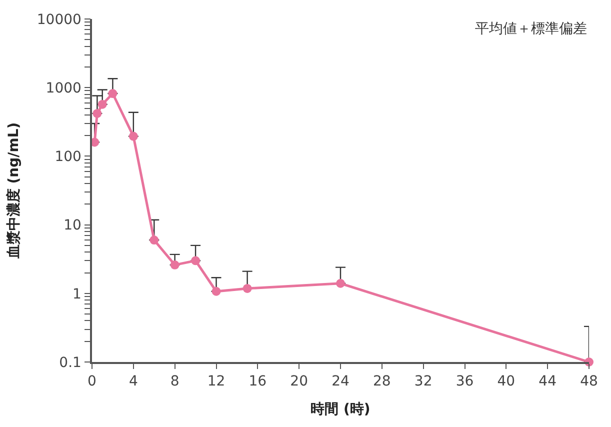 This screenshot has height=427, width=611. Describe the element at coordinates (423, 382) in the screenshot. I see `x-tick-label: 32` at that location.